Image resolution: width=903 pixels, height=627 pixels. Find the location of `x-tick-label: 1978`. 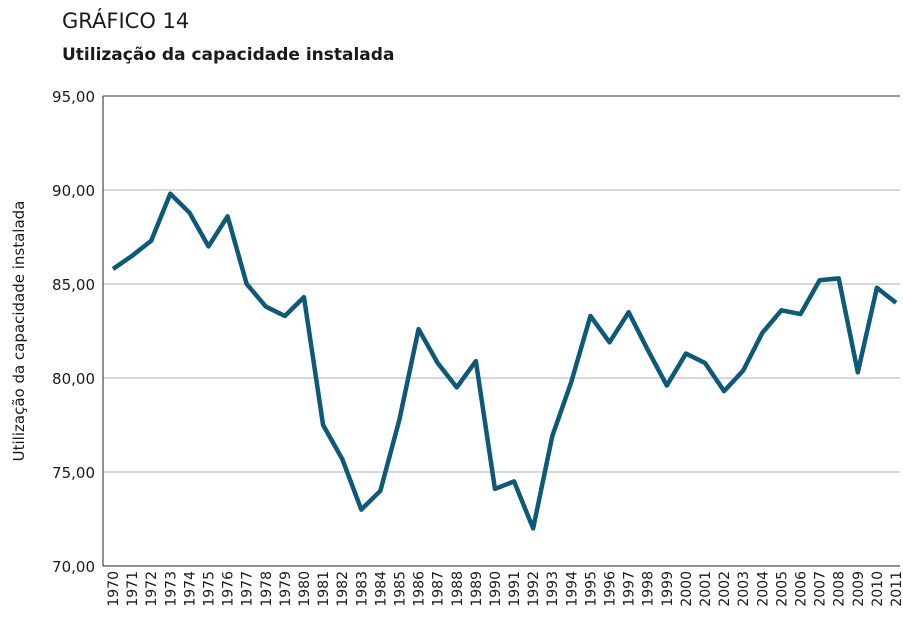

x-tick-label: 1978 is located at coordinates (267, 589).